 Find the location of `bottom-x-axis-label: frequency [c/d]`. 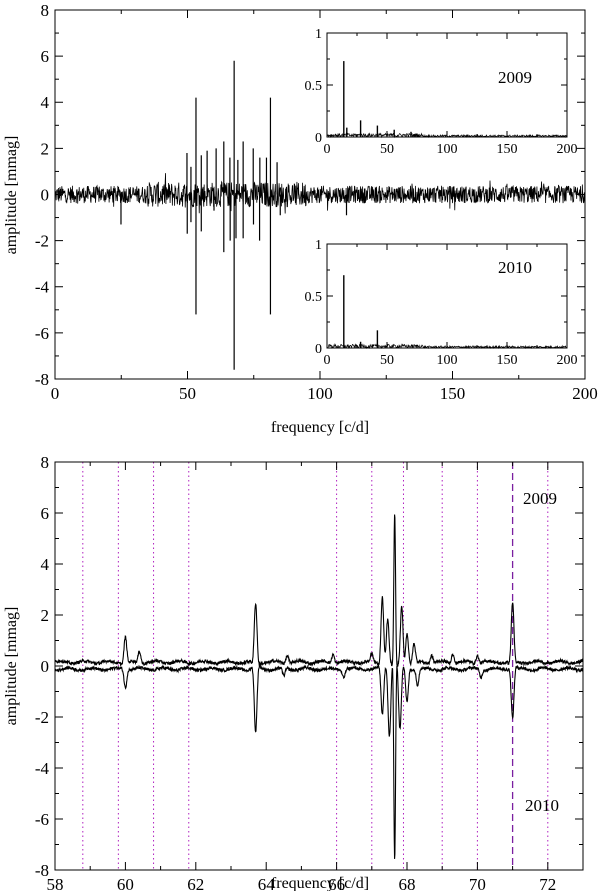

bottom-x-axis-label: frequency [c/d] is located at coordinates (320, 883).